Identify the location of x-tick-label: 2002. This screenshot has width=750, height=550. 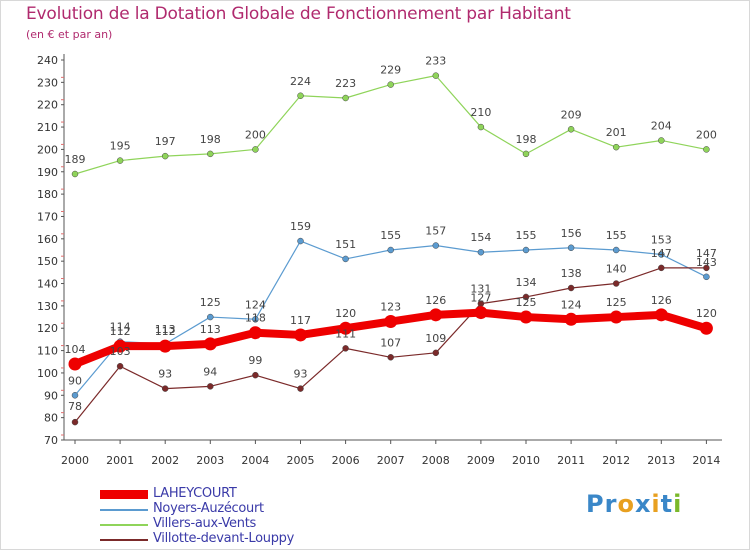
(165, 460).